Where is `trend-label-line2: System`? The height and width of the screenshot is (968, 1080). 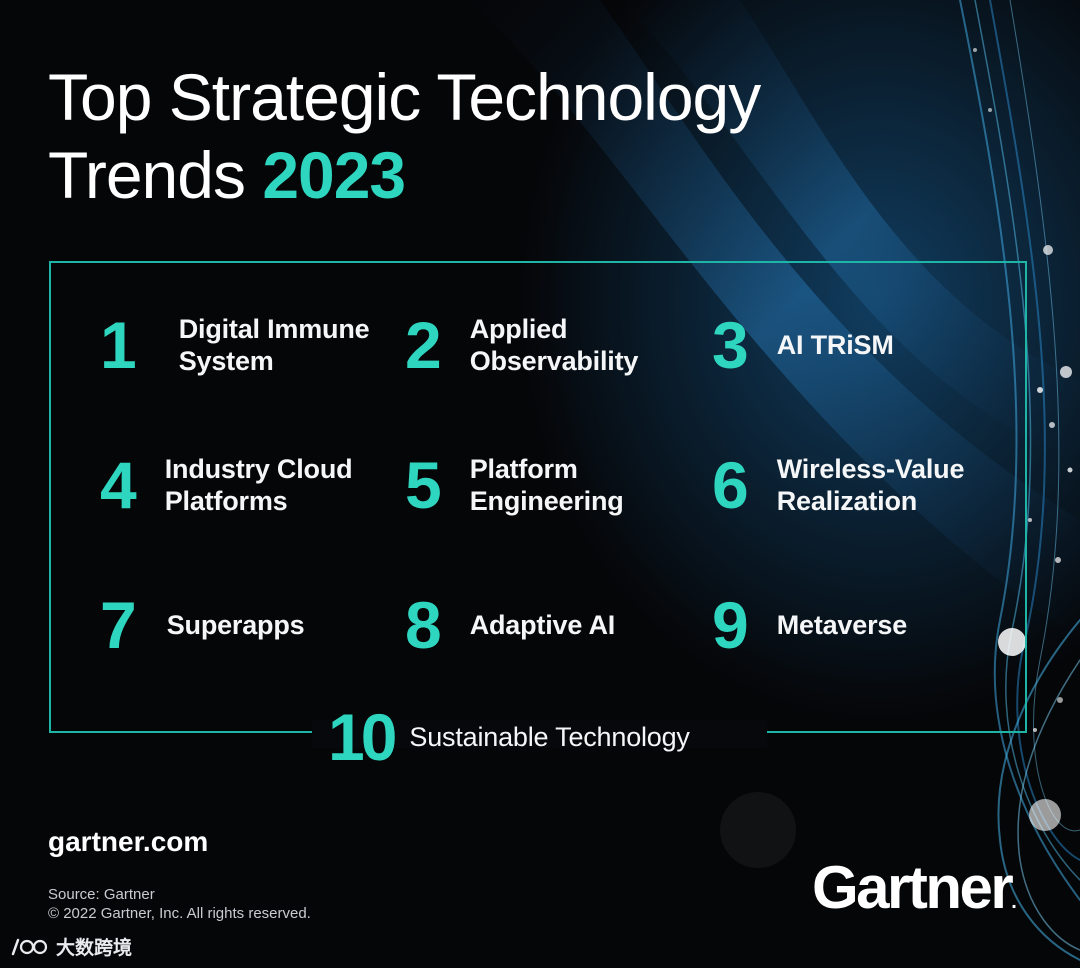
trend-label-line2: System is located at coordinates (226, 361).